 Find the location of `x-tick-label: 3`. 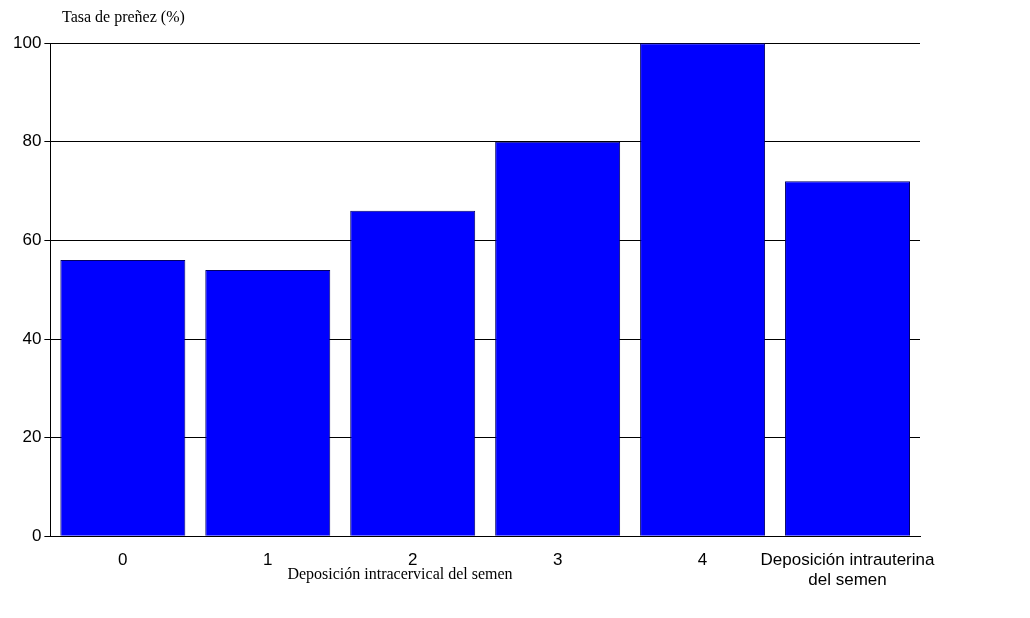

x-tick-label: 3 is located at coordinates (557, 560).